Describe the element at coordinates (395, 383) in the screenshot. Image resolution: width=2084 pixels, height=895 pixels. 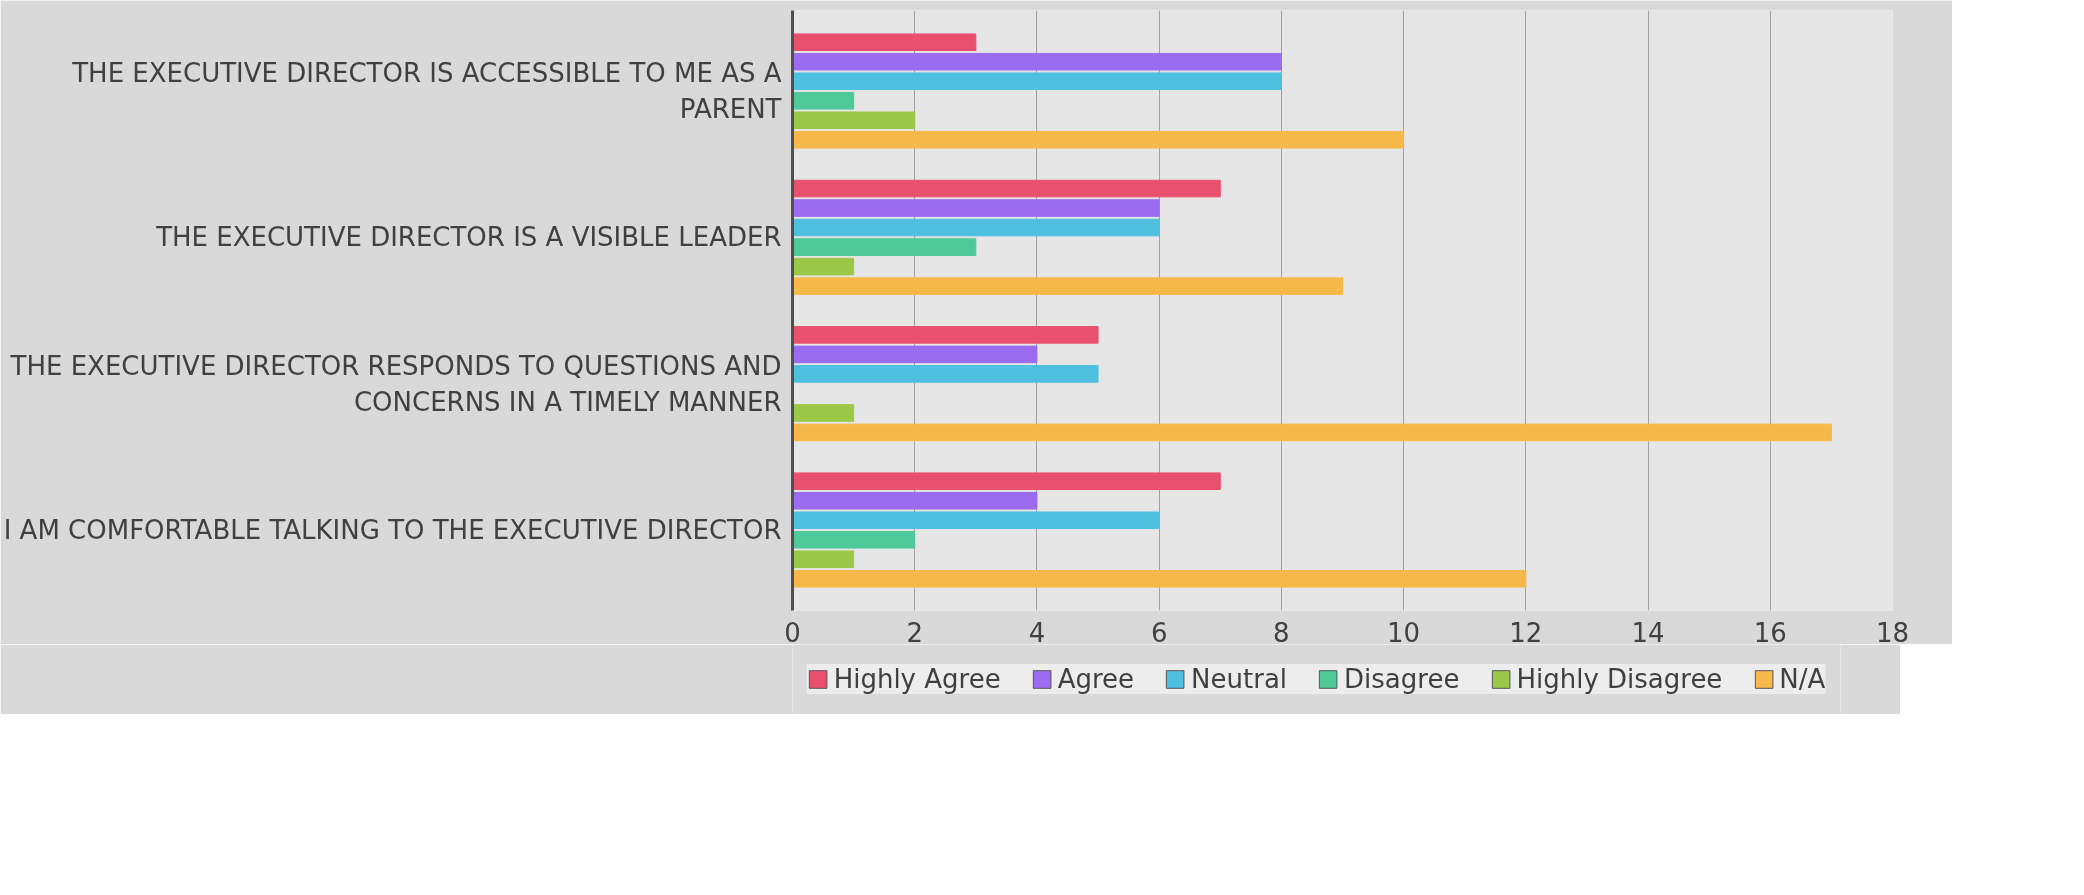
I see `y-tick-label: THE EXECUTIVE DIRECTOR RESPONDS TO QUESTIONS AND CONCERNS IN A TIMELY MANNER` at that location.